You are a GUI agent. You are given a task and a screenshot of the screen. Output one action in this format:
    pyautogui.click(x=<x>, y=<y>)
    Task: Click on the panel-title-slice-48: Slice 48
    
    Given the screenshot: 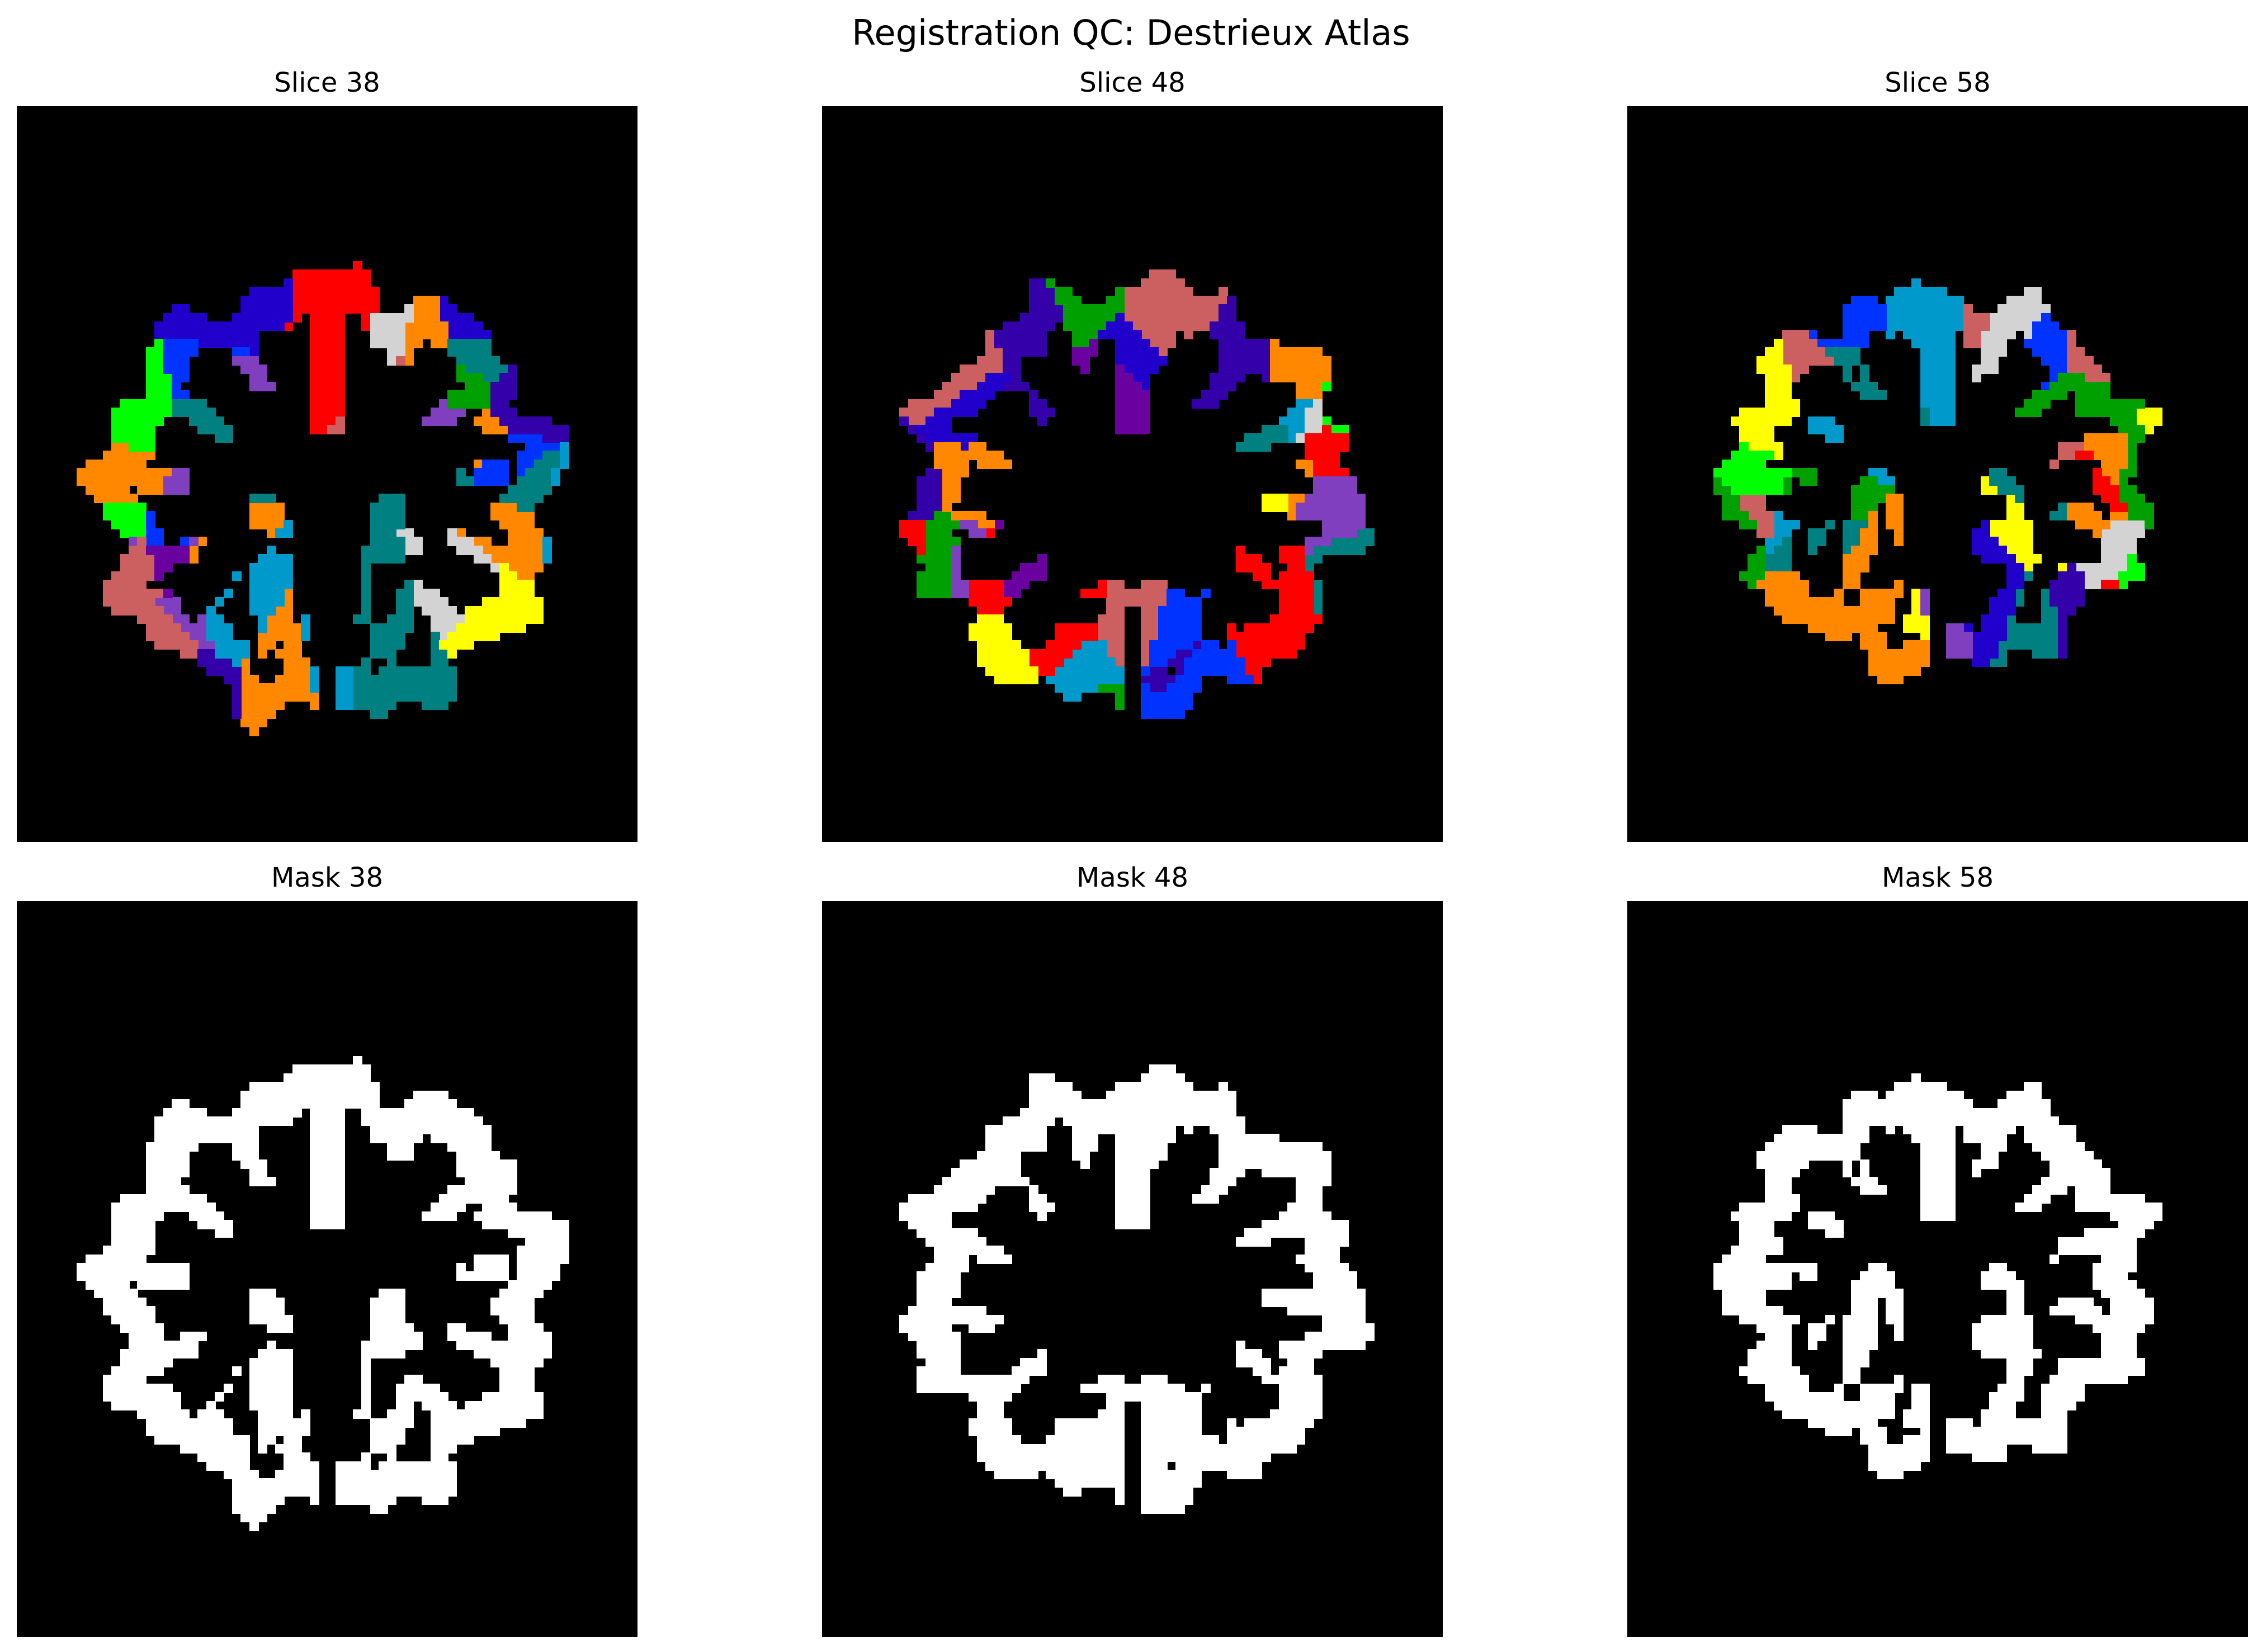 What is the action you would take?
    pyautogui.click(x=1132, y=82)
    